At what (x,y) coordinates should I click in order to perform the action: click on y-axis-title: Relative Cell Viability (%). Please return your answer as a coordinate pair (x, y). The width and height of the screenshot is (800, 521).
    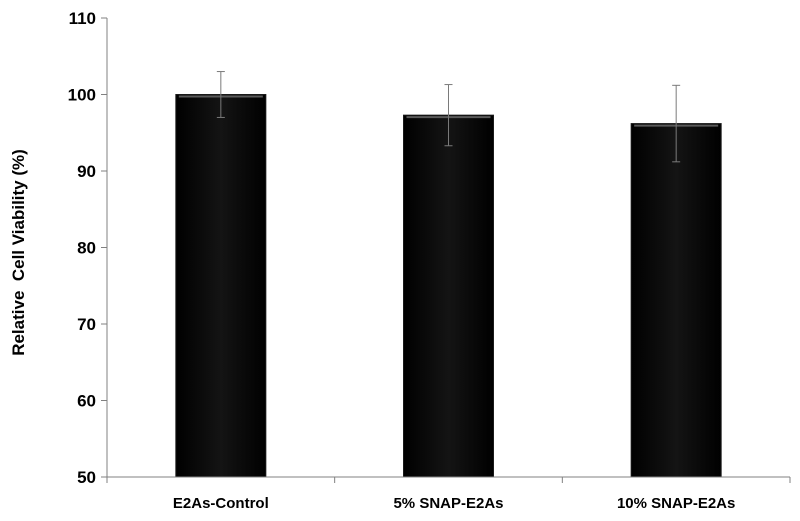
    Looking at the image, I should click on (18, 252).